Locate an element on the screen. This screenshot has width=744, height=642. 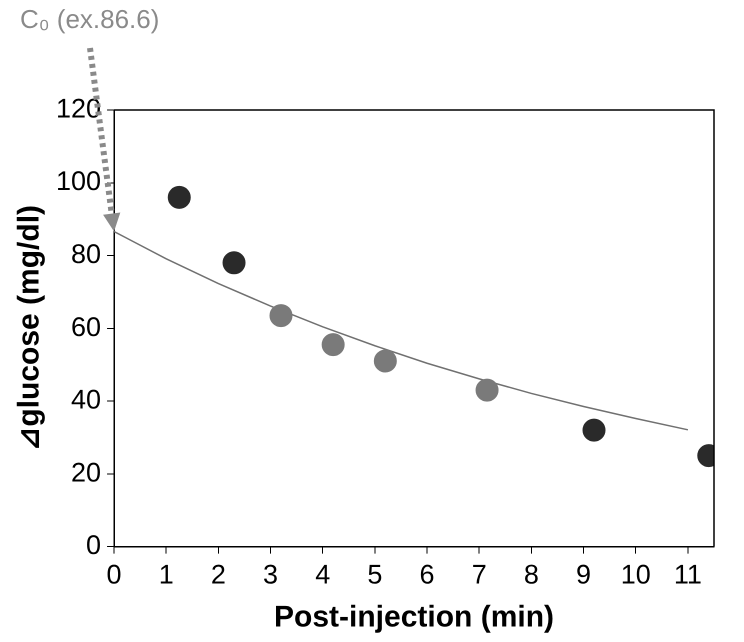
y-tick-label: 100 is located at coordinates (79, 181).